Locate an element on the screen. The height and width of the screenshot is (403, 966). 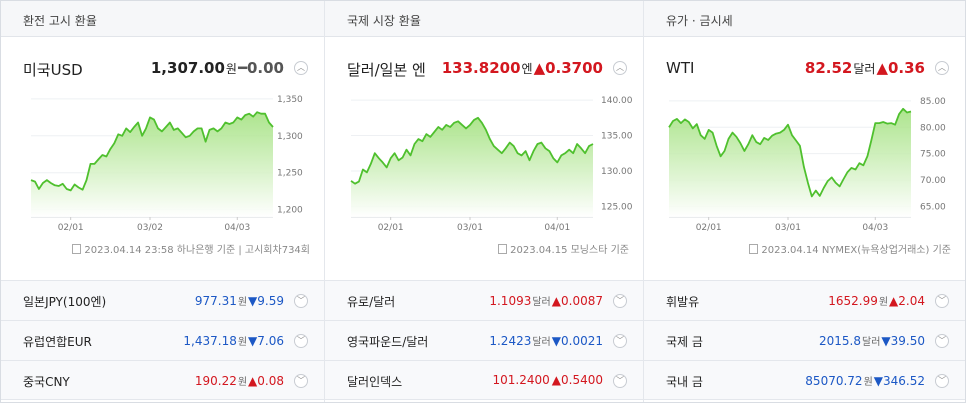
area-fill is located at coordinates (472, 167).